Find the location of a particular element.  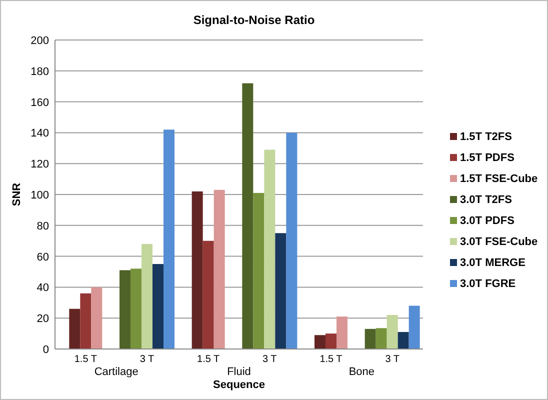

y-tick-label: 180 is located at coordinates (39, 72).